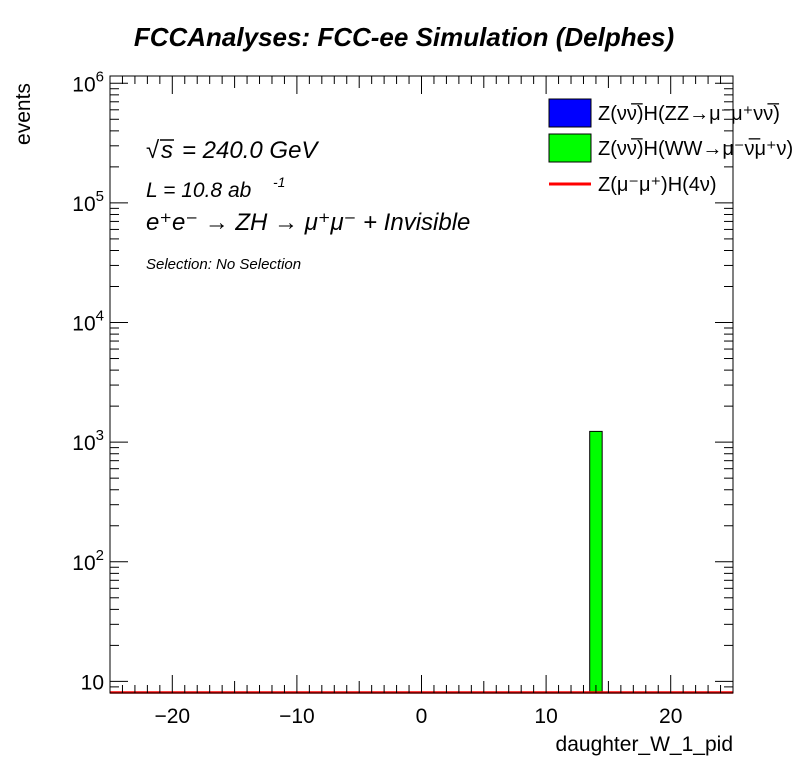  What do you see at coordinates (545, 716) in the screenshot?
I see `x-tick-label: 10` at bounding box center [545, 716].